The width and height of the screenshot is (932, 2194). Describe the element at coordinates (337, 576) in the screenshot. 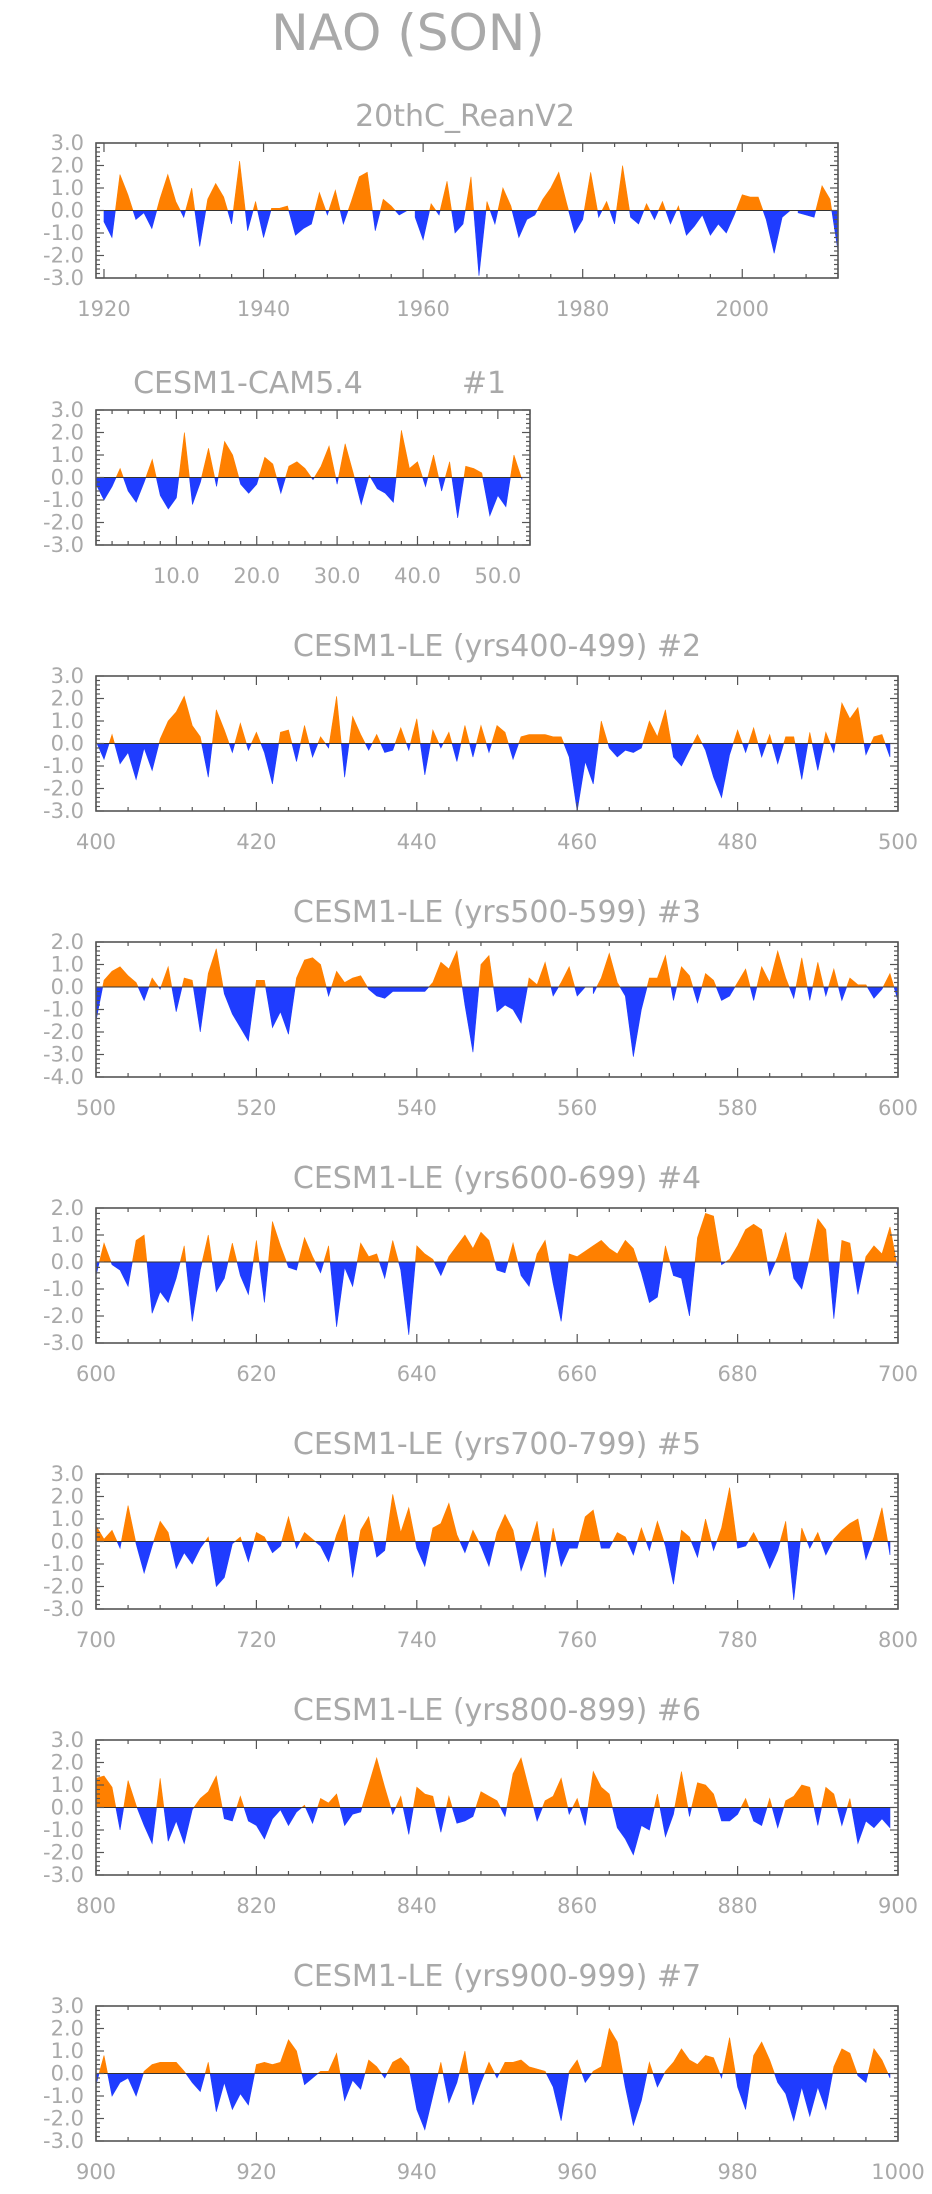

I see `x-tick-label: 30.0` at that location.